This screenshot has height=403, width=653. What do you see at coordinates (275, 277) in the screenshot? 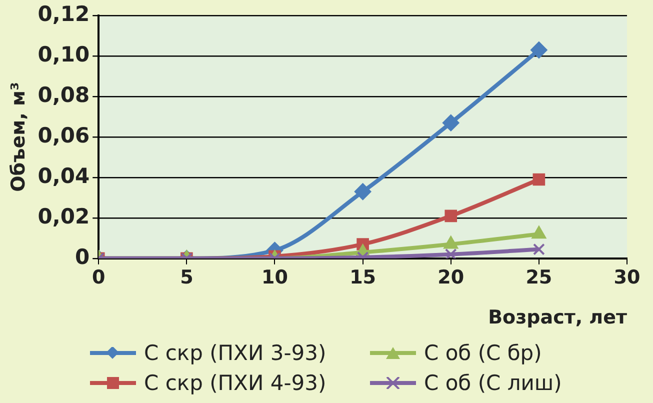
I see `x-tick-label: 10` at bounding box center [275, 277].